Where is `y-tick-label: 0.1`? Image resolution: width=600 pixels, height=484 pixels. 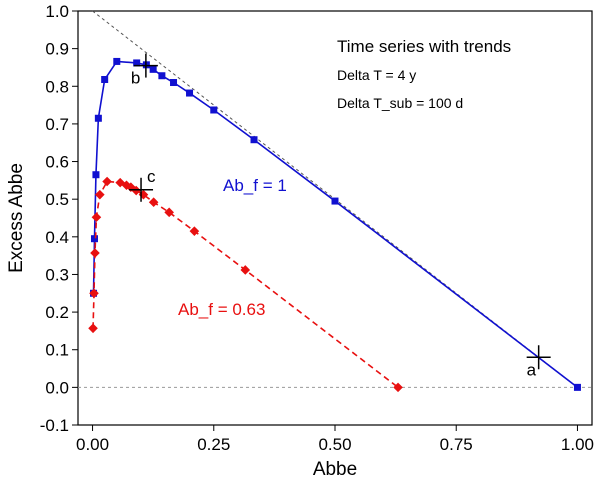 y-tick-label: 0.1 is located at coordinates (57, 350).